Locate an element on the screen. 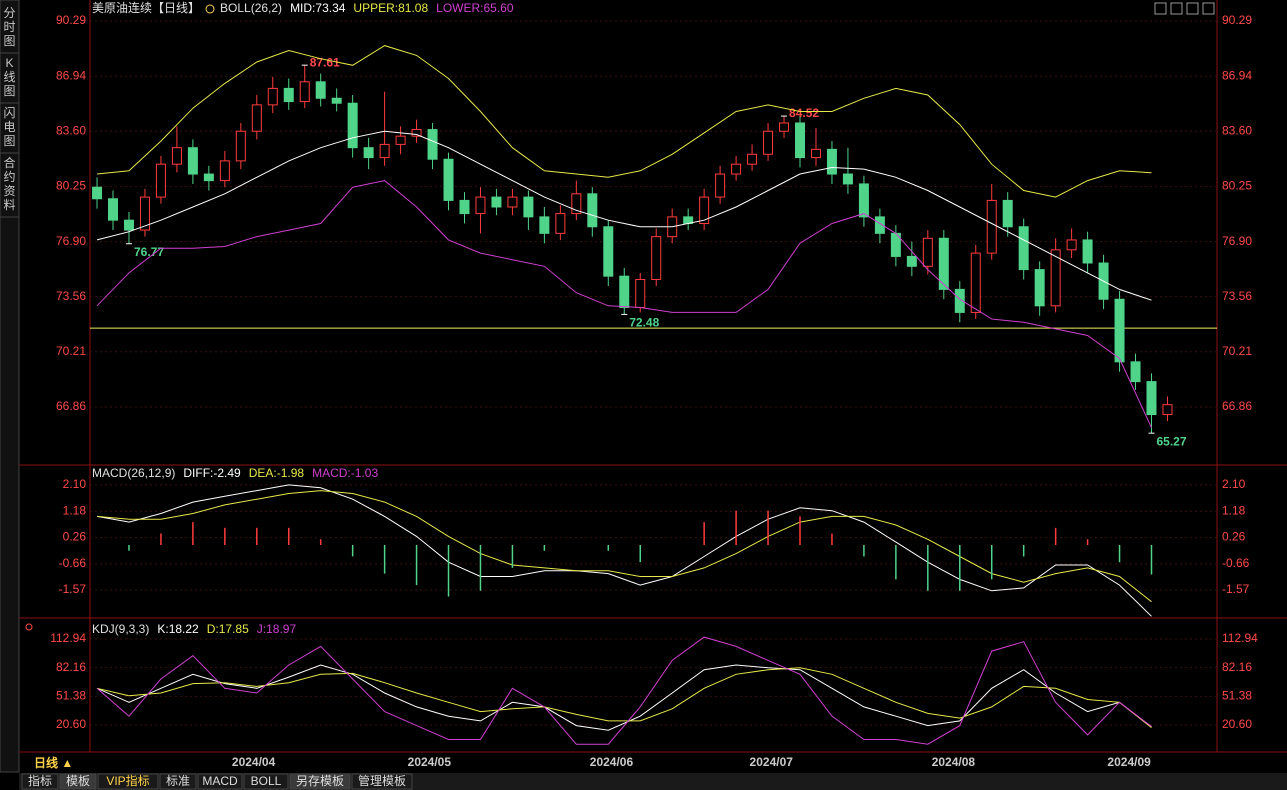 The width and height of the screenshot is (1287, 790). y-tick-label-right: 76.90 is located at coordinates (1237, 241).